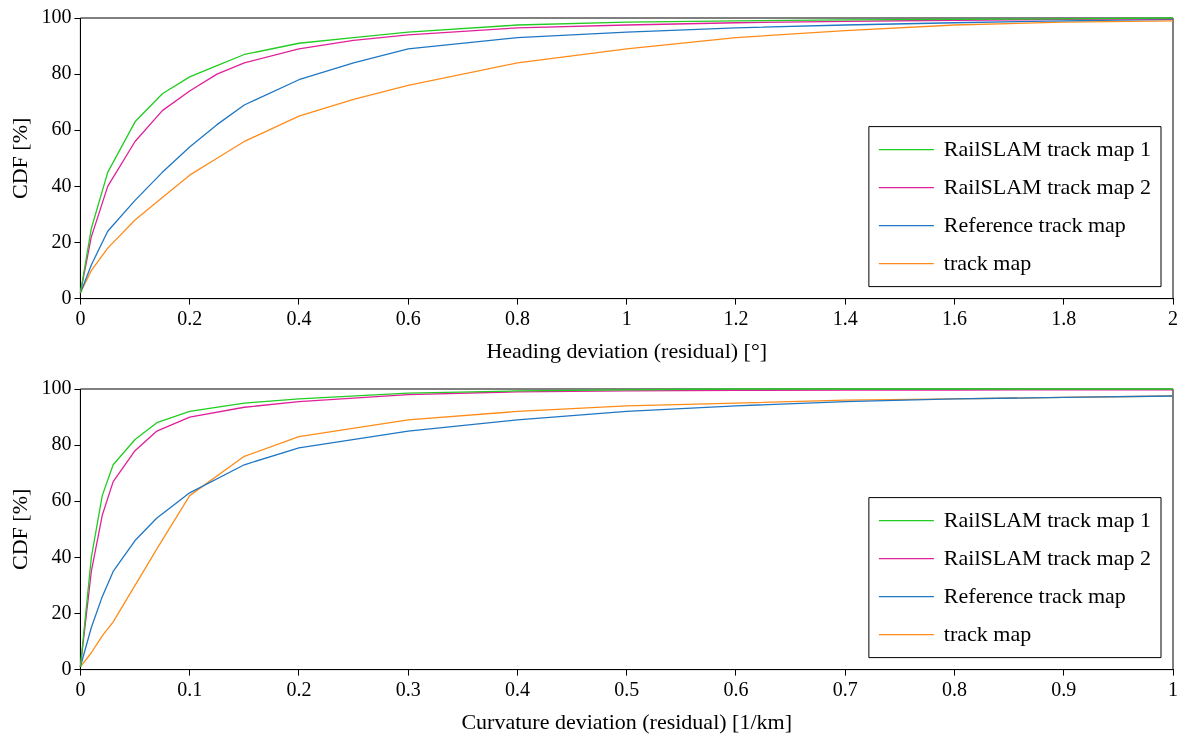 The image size is (1187, 742). Describe the element at coordinates (627, 350) in the screenshot. I see `x-axis-title: Heading deviation (residual) [°]` at that location.